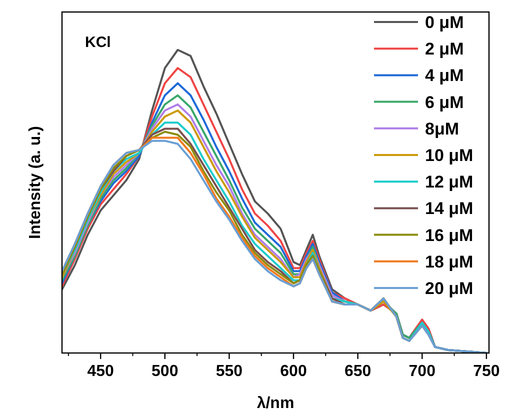  What do you see at coordinates (293, 371) in the screenshot?
I see `x-tick-label: 600` at bounding box center [293, 371].